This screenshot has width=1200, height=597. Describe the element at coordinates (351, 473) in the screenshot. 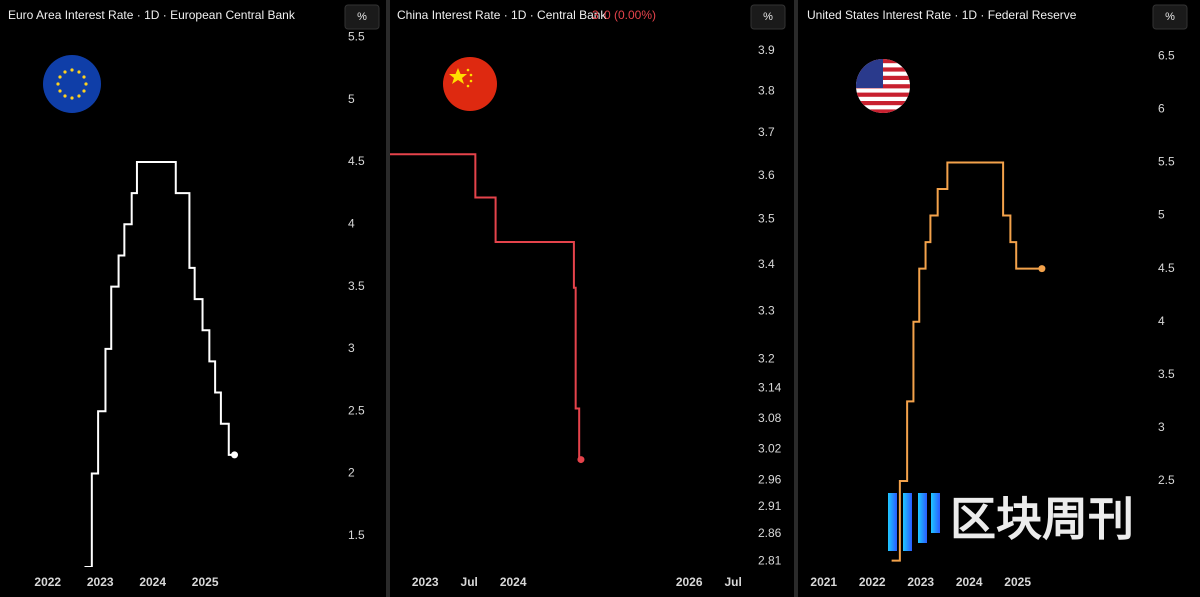

I see `y-tick-label: 2` at that location.